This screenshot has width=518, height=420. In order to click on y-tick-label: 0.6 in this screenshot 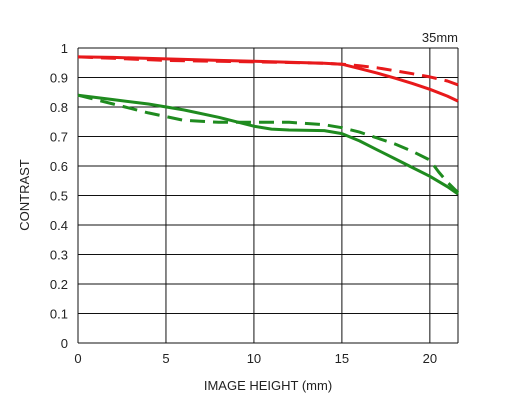, I will do `click(59, 166)`.